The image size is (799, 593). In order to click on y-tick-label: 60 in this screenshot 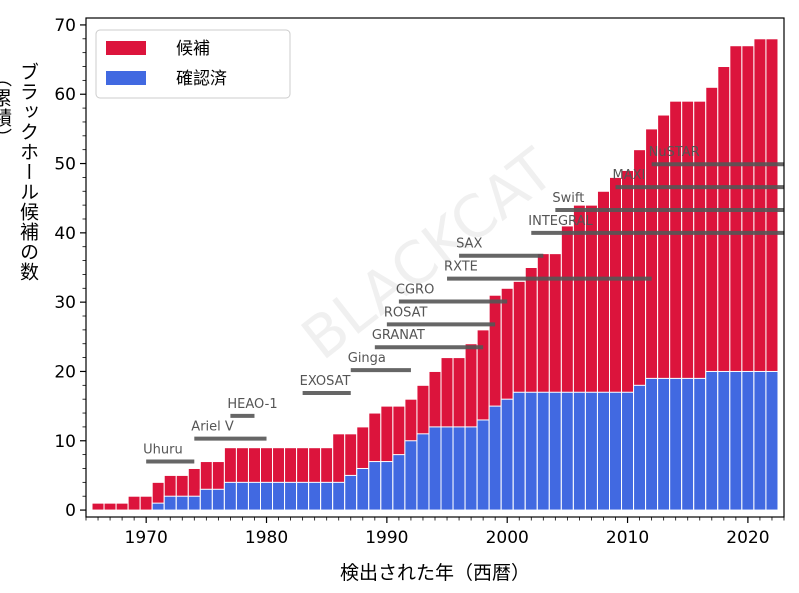, I will do `click(65, 95)`.